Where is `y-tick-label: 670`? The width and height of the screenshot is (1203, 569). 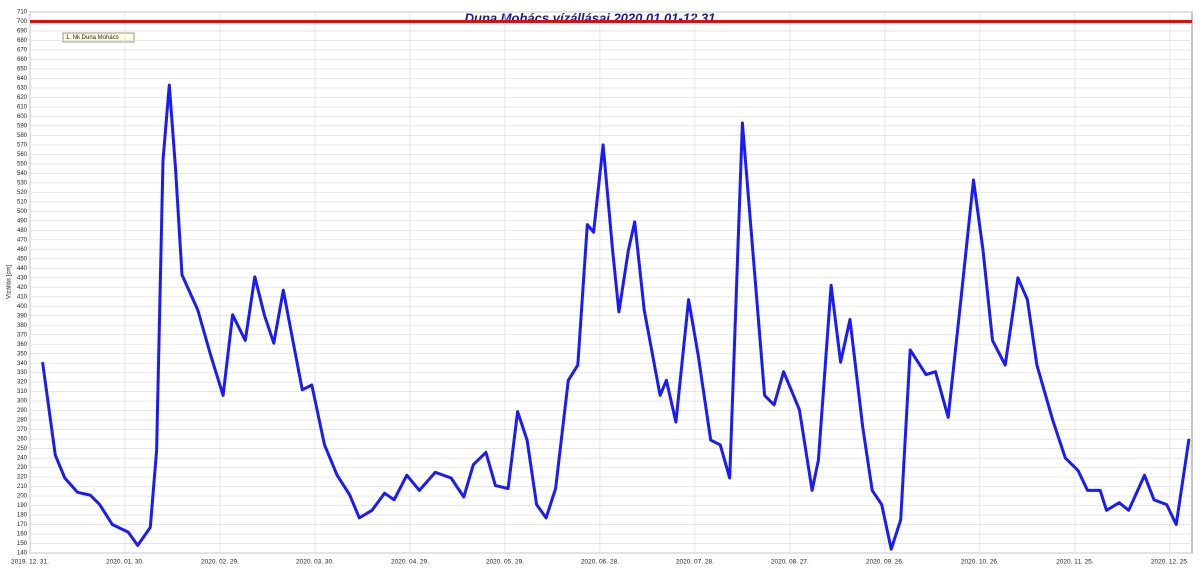
y-tick-label: 670 is located at coordinates (22, 51).